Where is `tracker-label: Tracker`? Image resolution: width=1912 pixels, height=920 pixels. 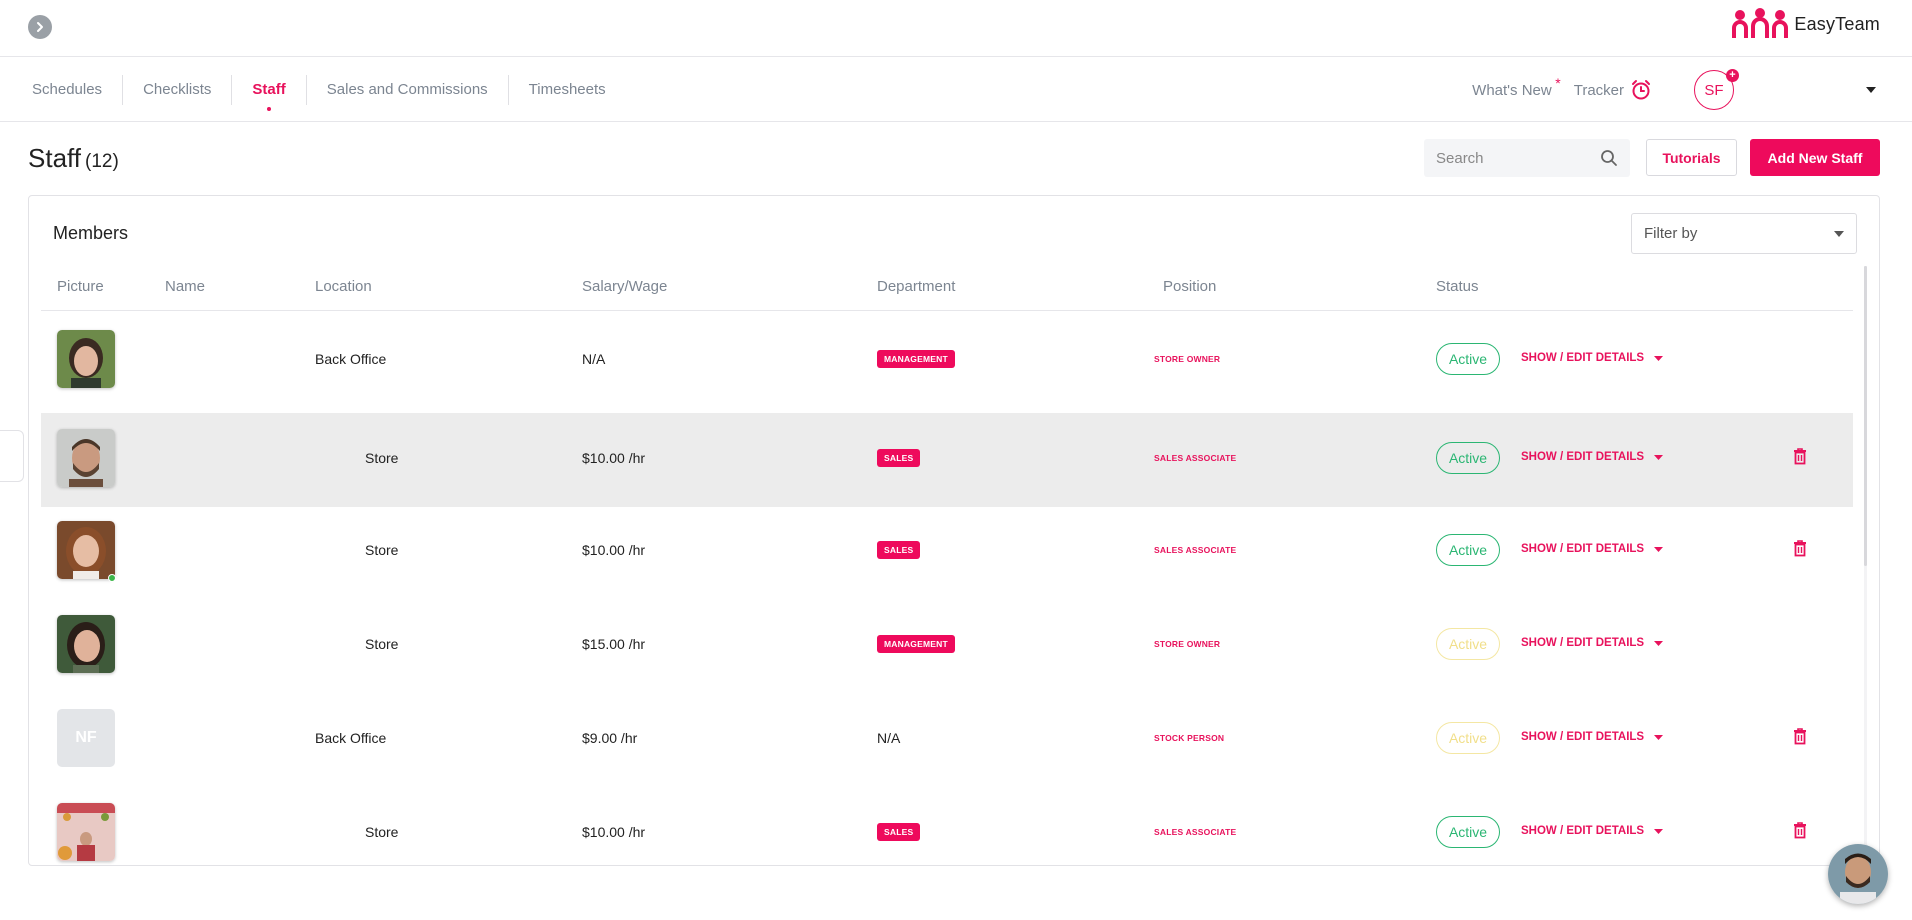 tracker-label: Tracker is located at coordinates (1598, 90).